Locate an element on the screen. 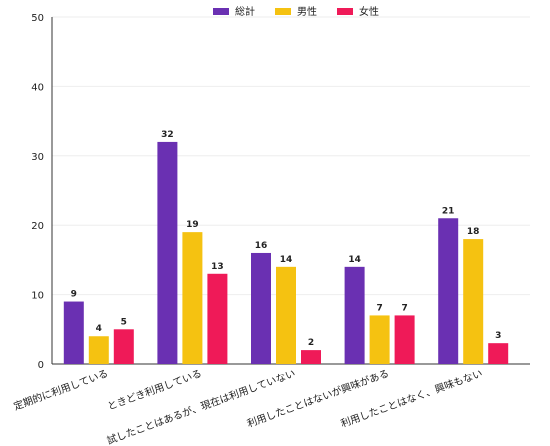 The image size is (550, 446). value-label: 18 is located at coordinates (473, 232).